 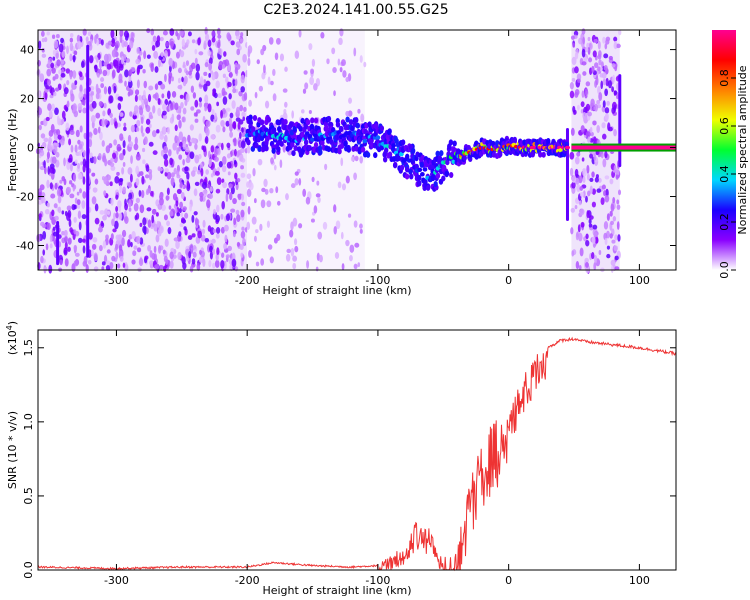 I want to click on ridge-peak-speck, so click(x=567, y=147).